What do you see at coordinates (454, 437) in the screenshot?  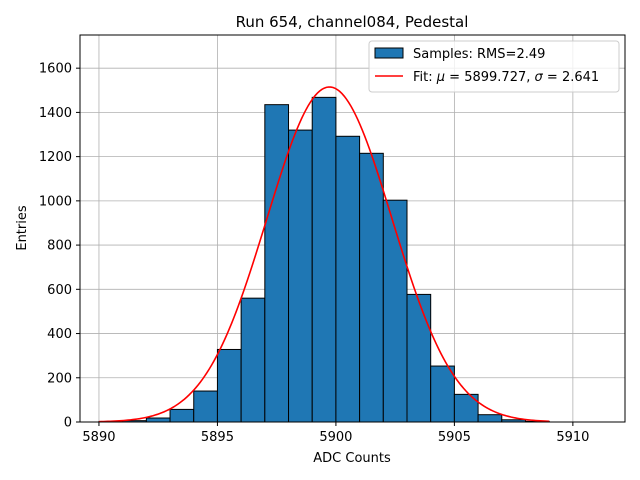 I see `x-tick-label: 5905` at bounding box center [454, 437].